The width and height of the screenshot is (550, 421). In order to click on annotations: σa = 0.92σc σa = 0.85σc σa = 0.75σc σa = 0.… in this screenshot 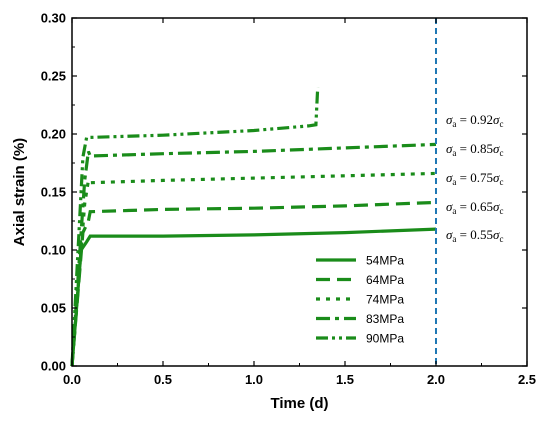, I will do `click(474, 178)`.